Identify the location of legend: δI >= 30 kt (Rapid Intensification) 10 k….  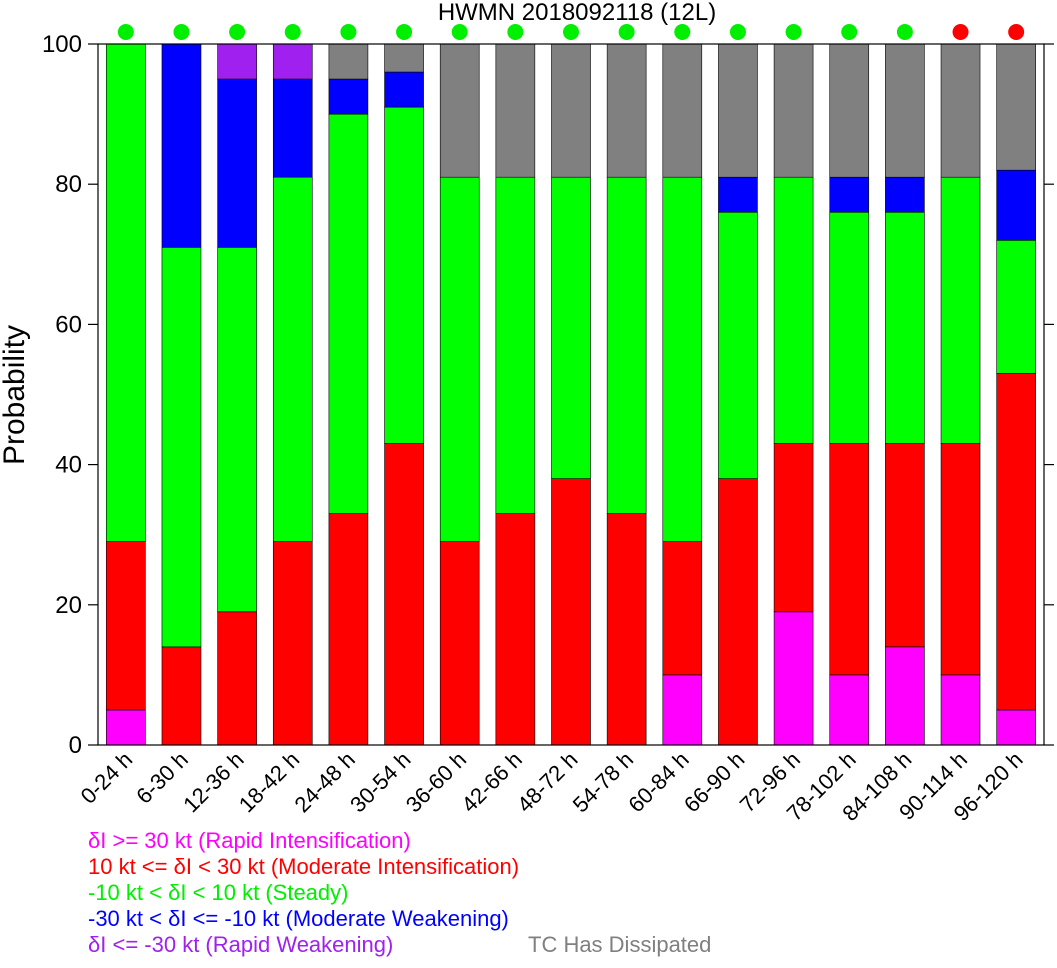
(303, 893).